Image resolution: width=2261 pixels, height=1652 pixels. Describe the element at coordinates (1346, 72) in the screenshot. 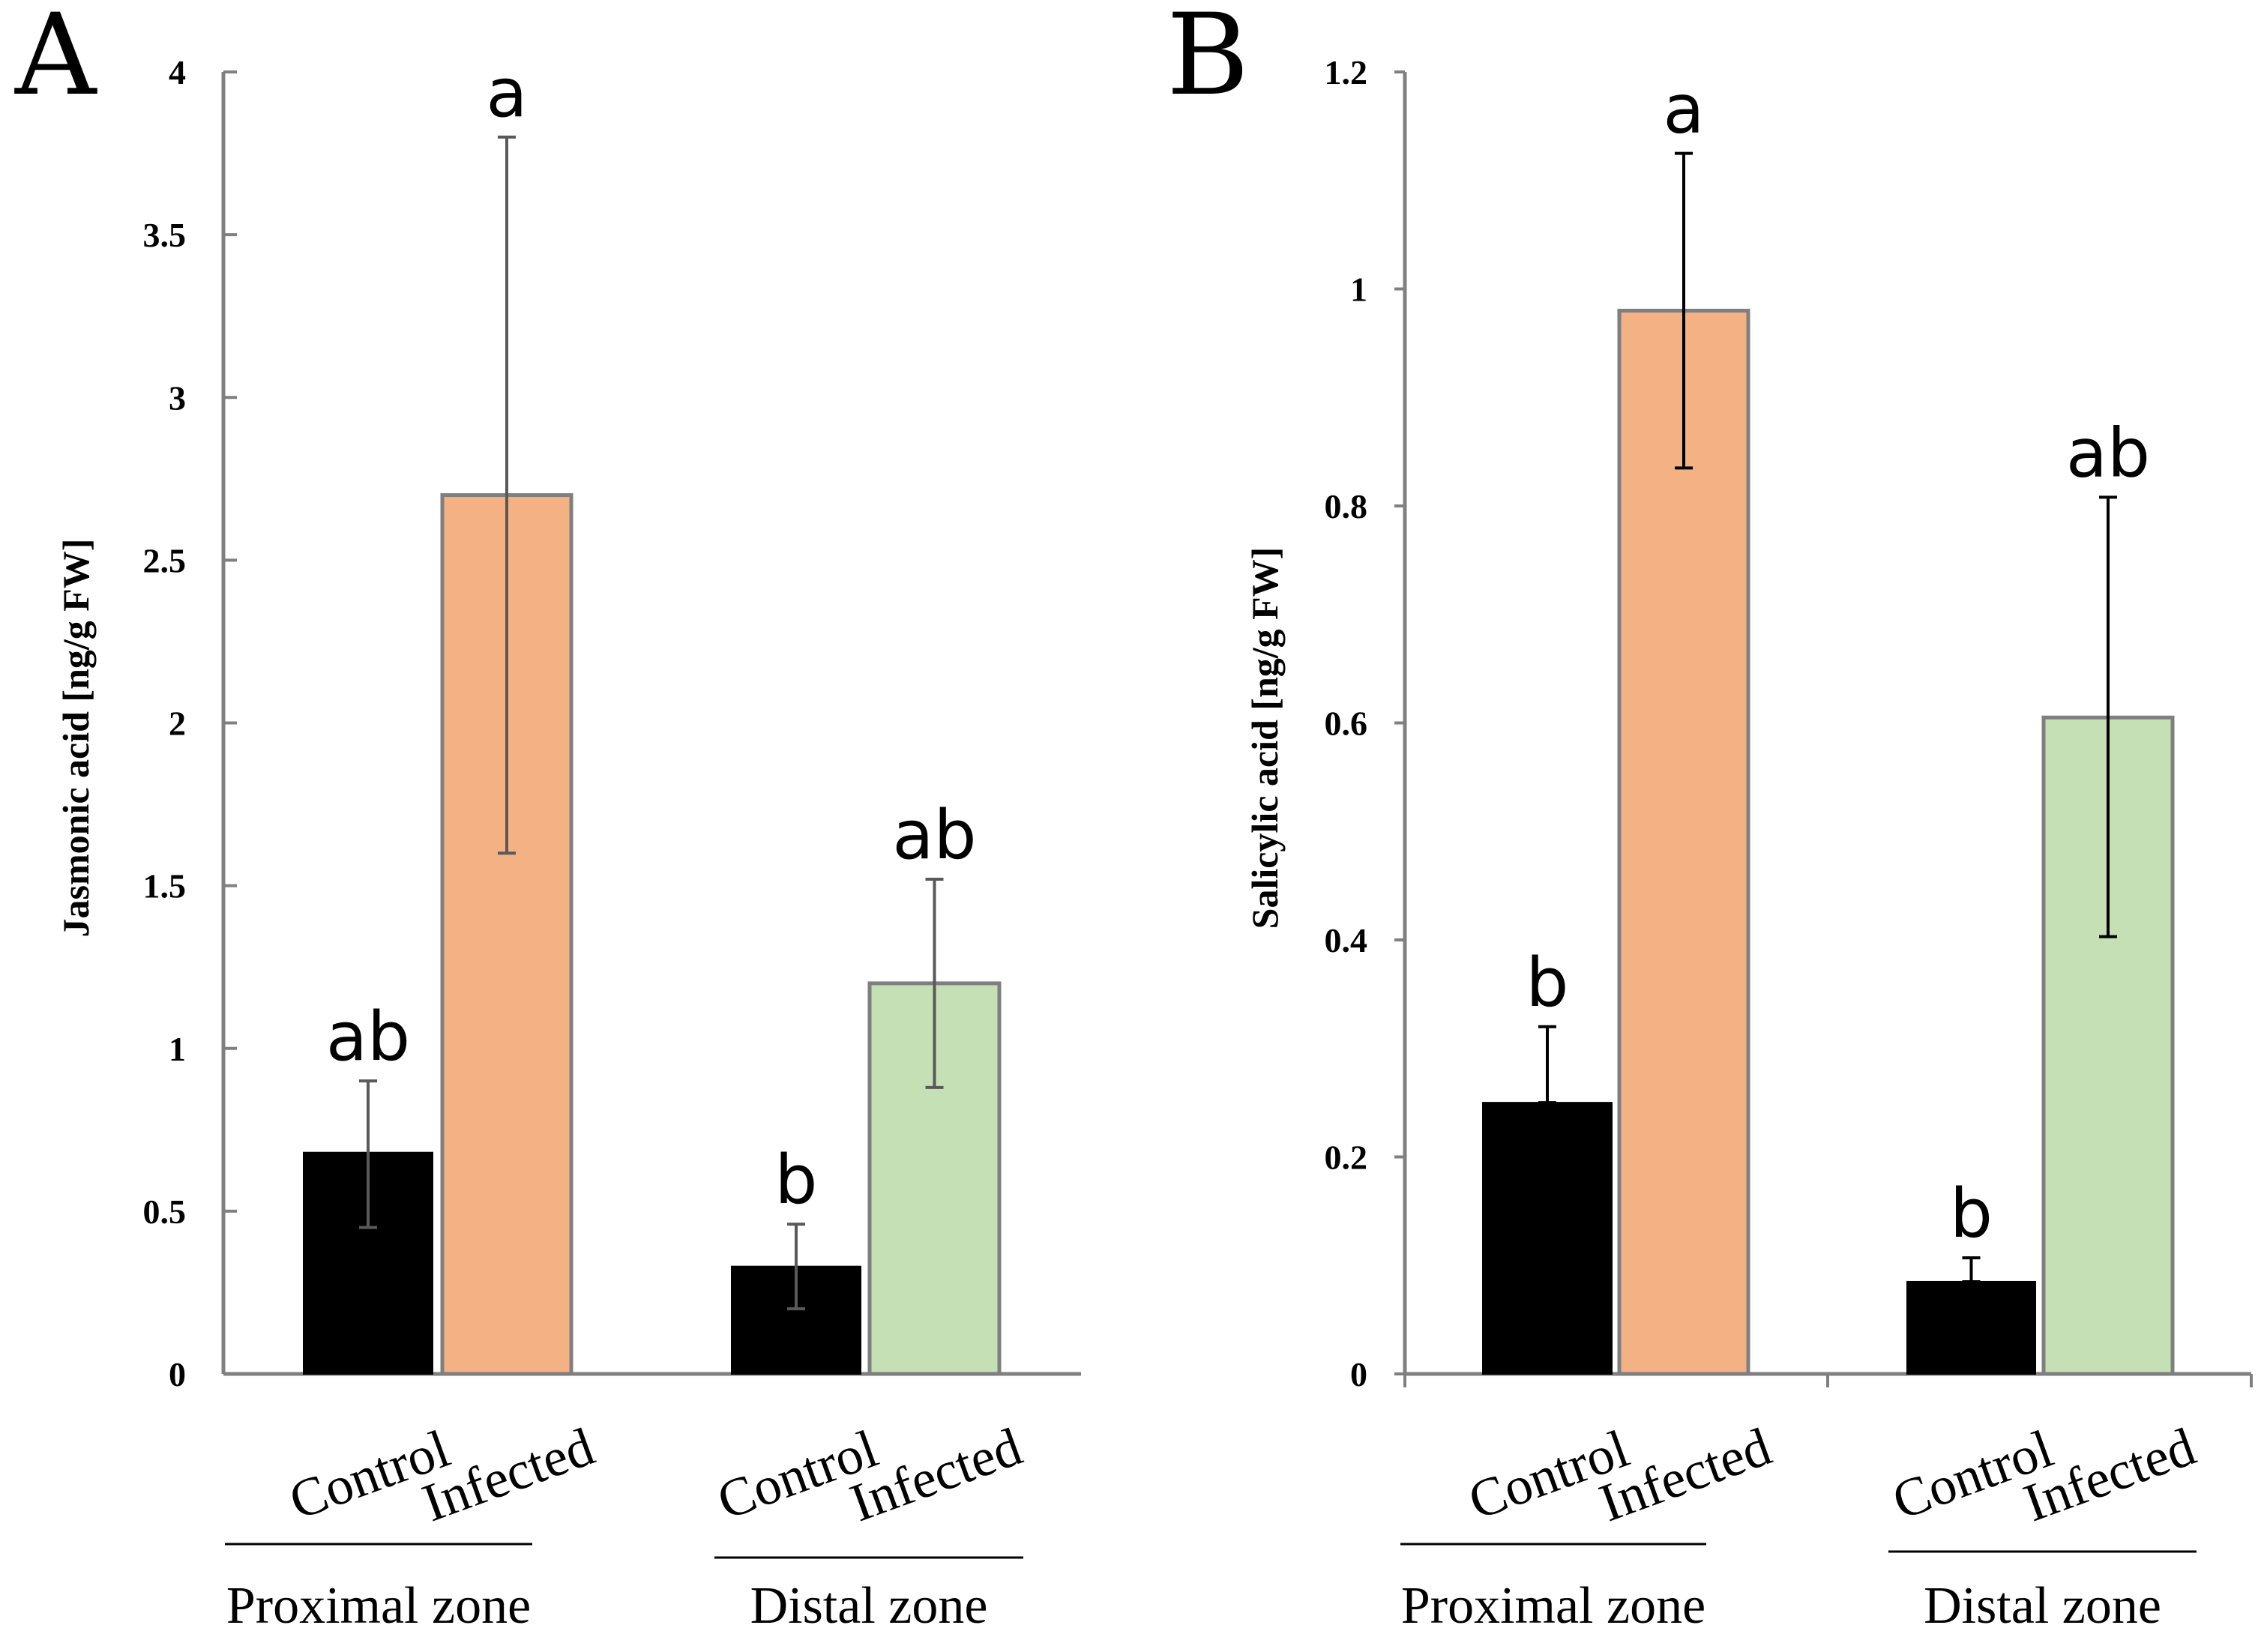

I see `y-tick-label: 1.2` at that location.